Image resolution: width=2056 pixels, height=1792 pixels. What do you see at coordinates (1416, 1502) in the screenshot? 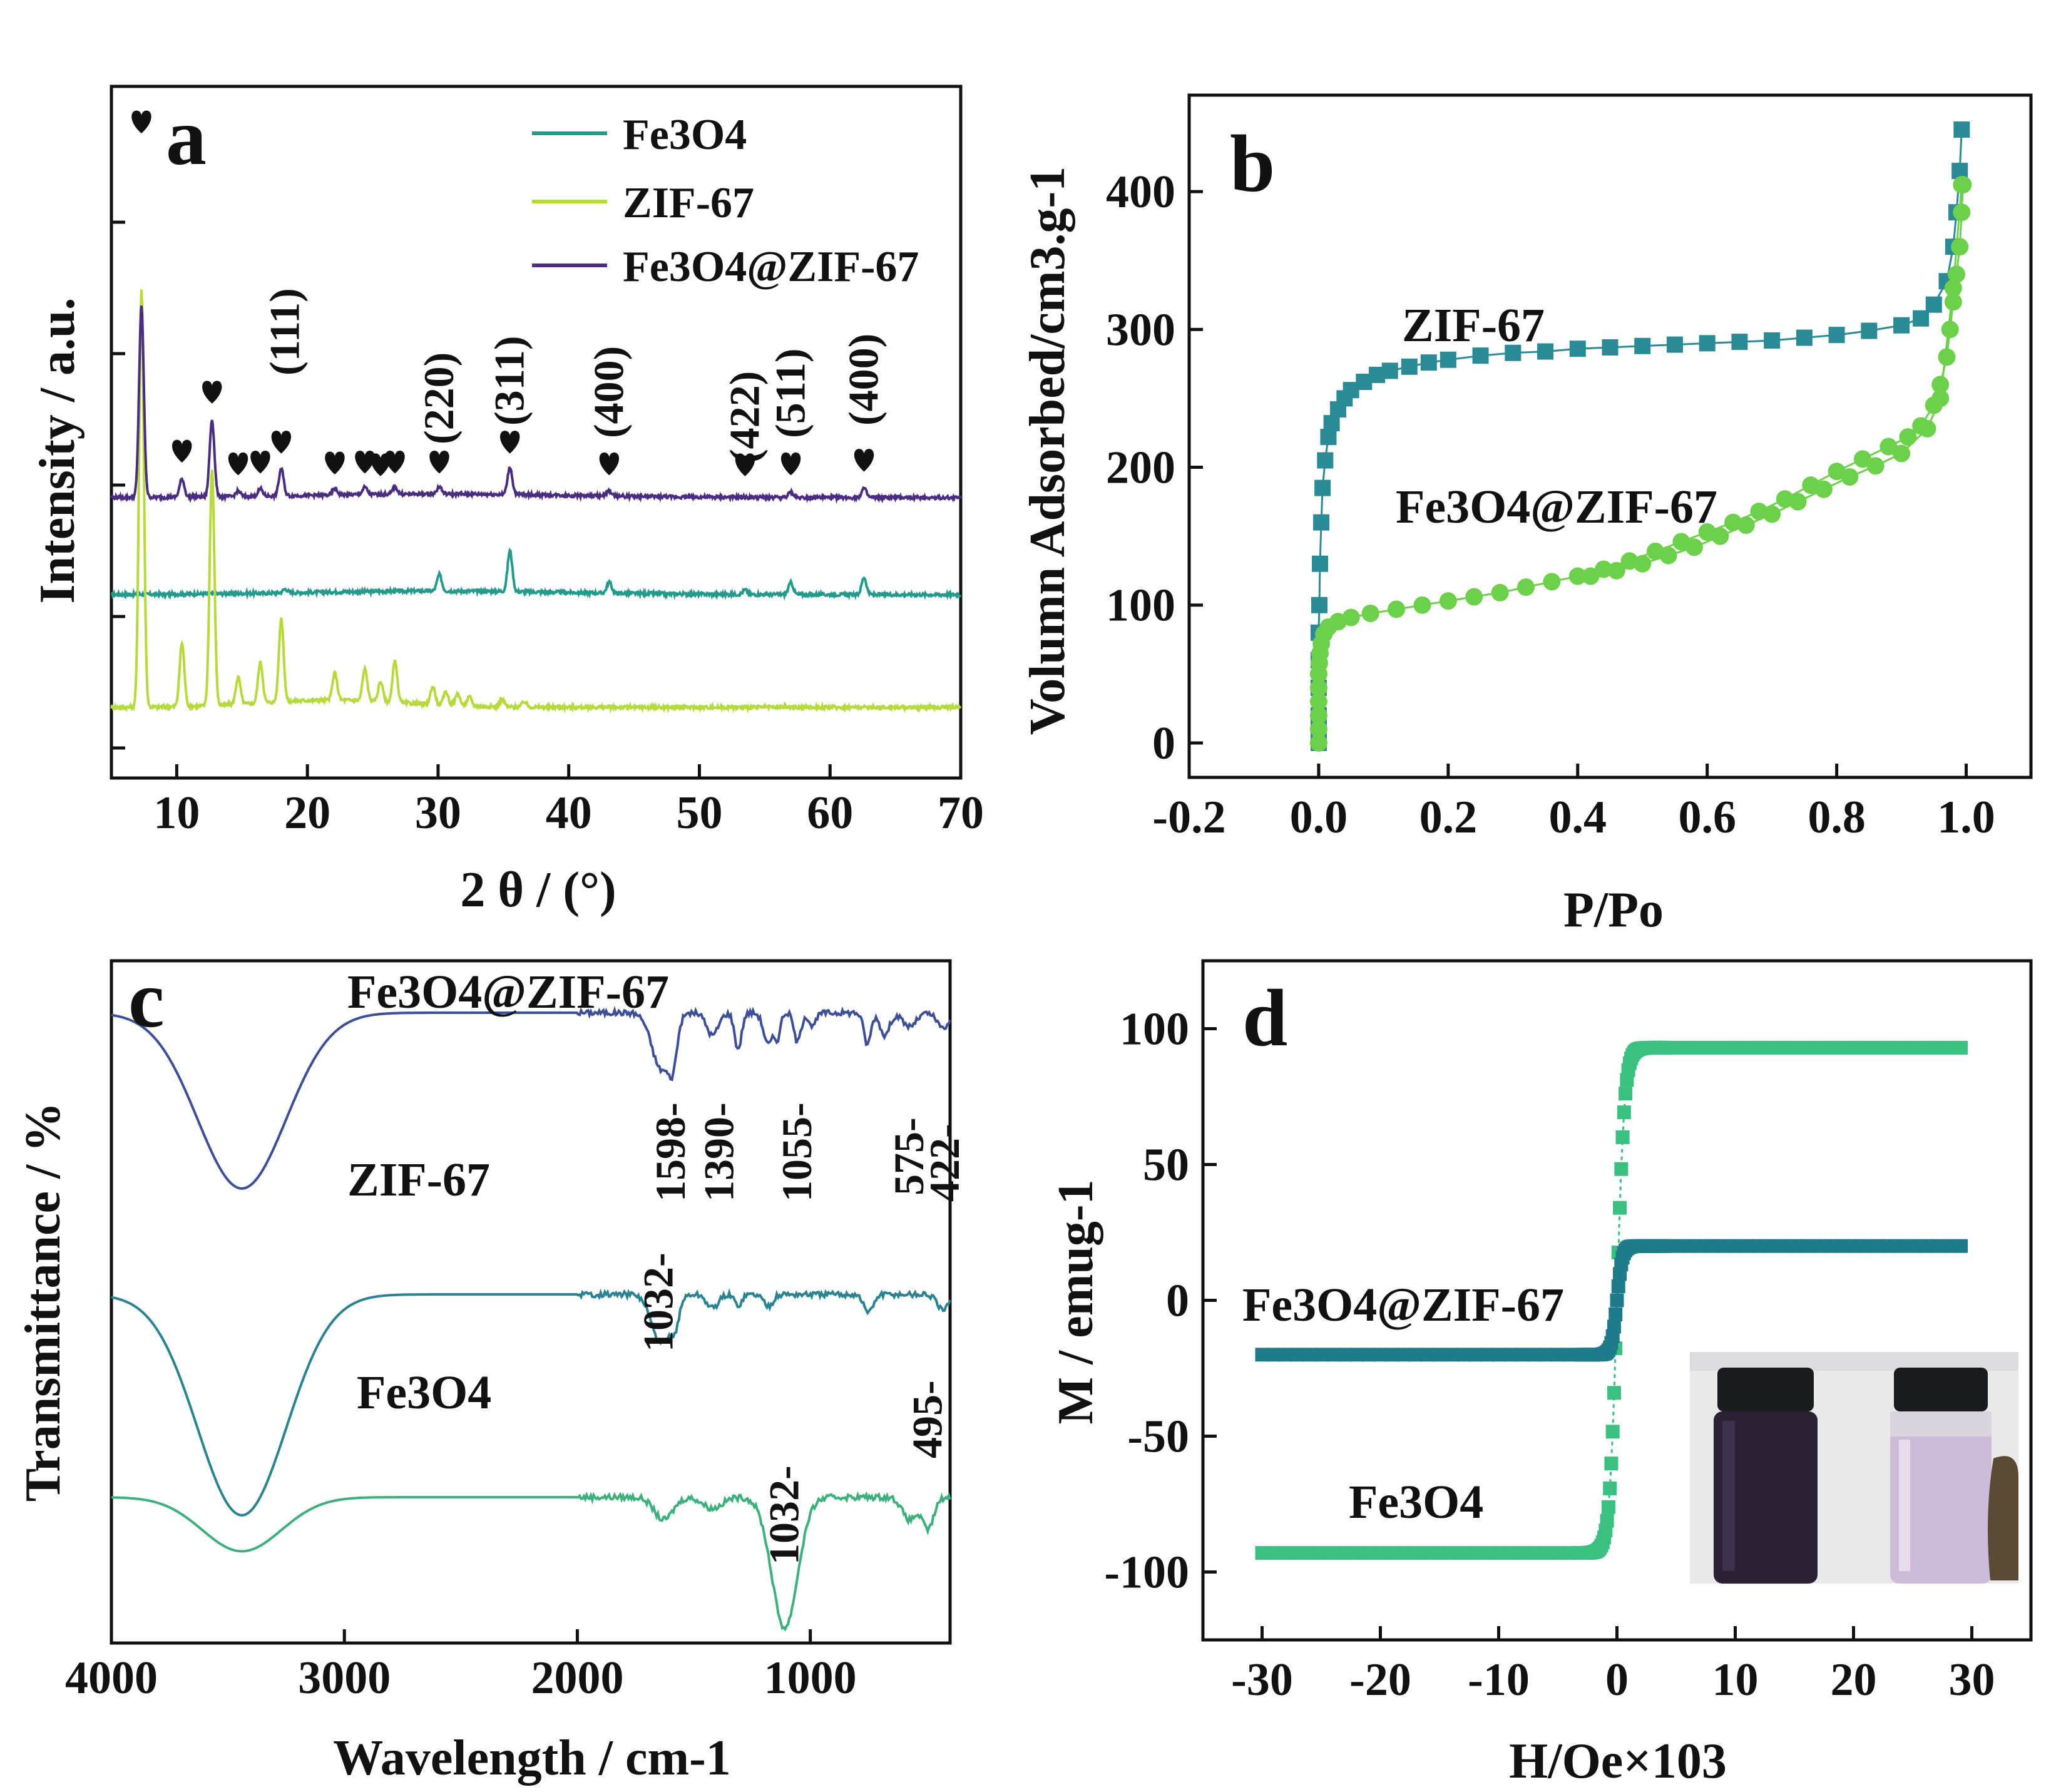
I see `panel-d-label-fe3o4: Fe3O4` at bounding box center [1416, 1502].